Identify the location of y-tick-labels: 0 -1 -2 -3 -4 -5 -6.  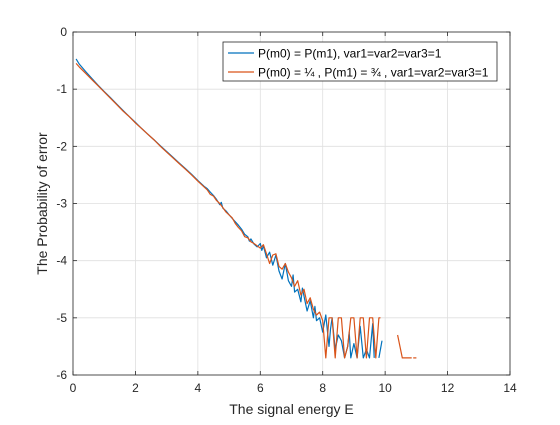
(61, 203).